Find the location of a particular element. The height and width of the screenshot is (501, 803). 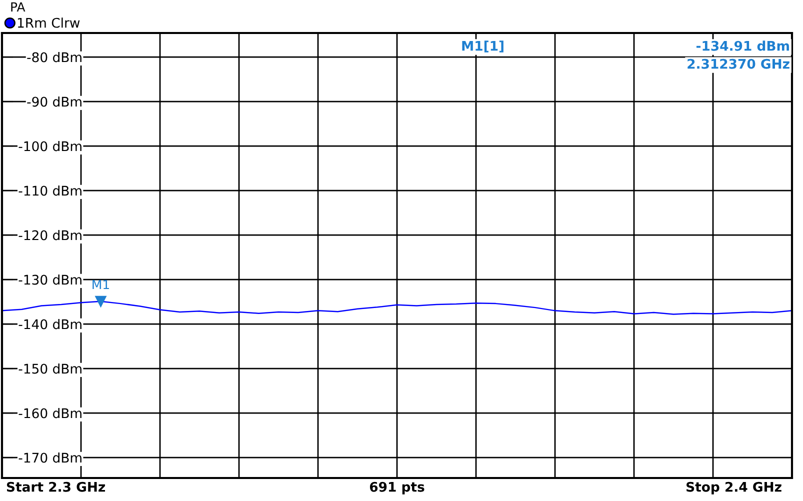

legend-label: 1Rm Clrw is located at coordinates (49, 23).